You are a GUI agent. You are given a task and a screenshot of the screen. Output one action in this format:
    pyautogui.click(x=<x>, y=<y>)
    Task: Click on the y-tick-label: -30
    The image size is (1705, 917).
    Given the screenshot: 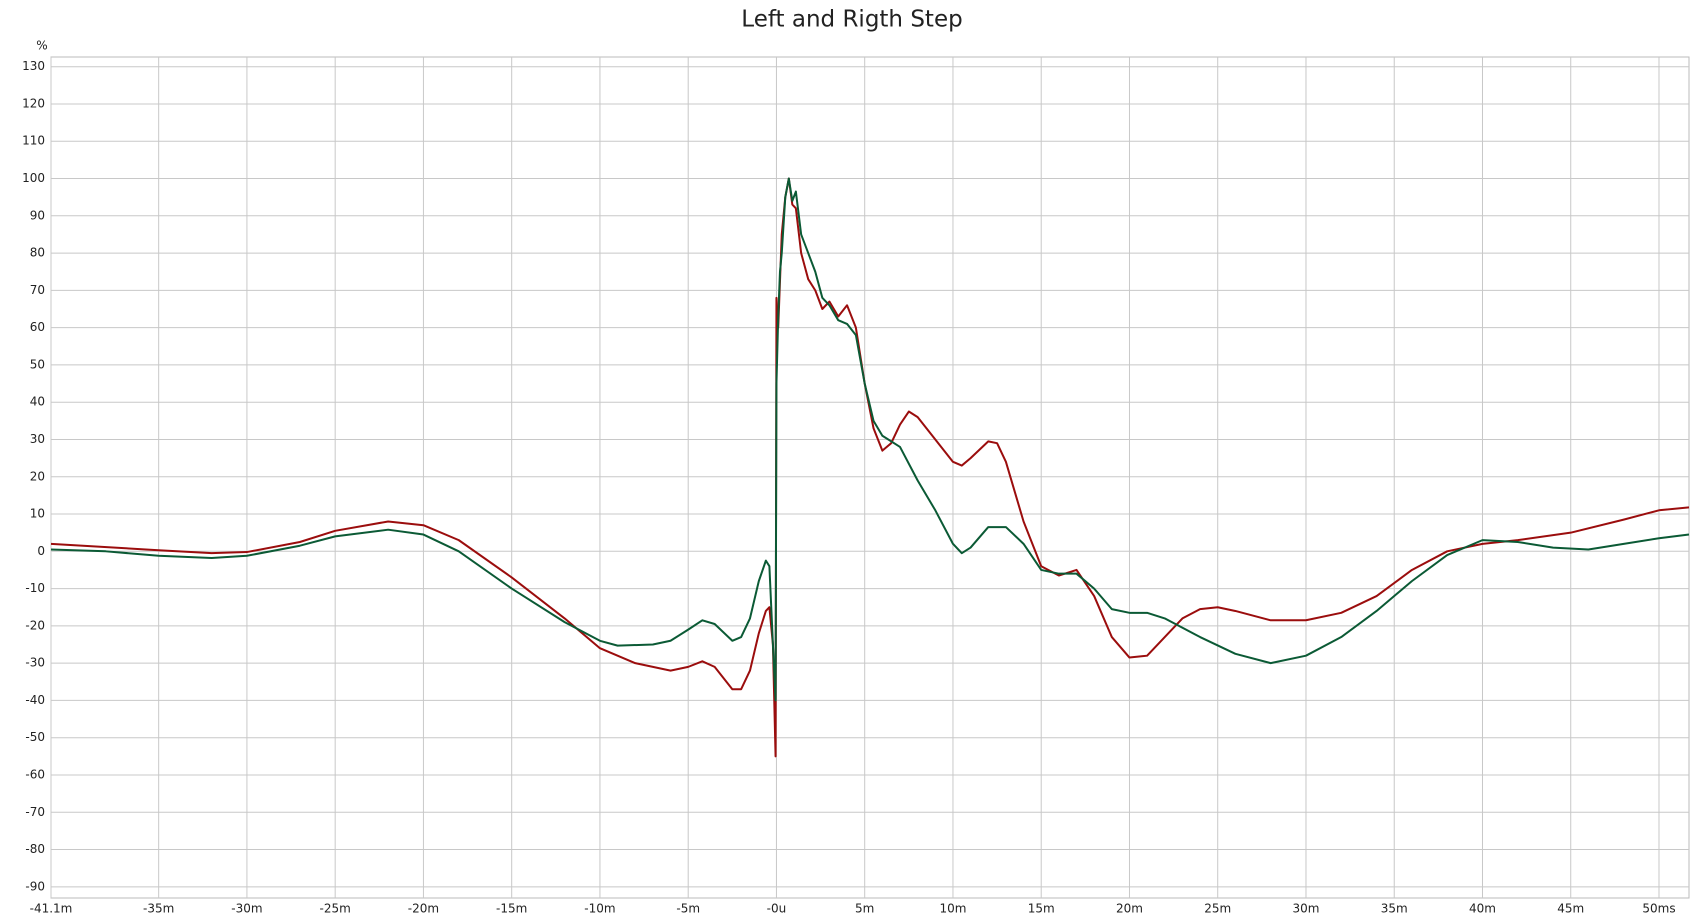 What is the action you would take?
    pyautogui.click(x=35, y=663)
    